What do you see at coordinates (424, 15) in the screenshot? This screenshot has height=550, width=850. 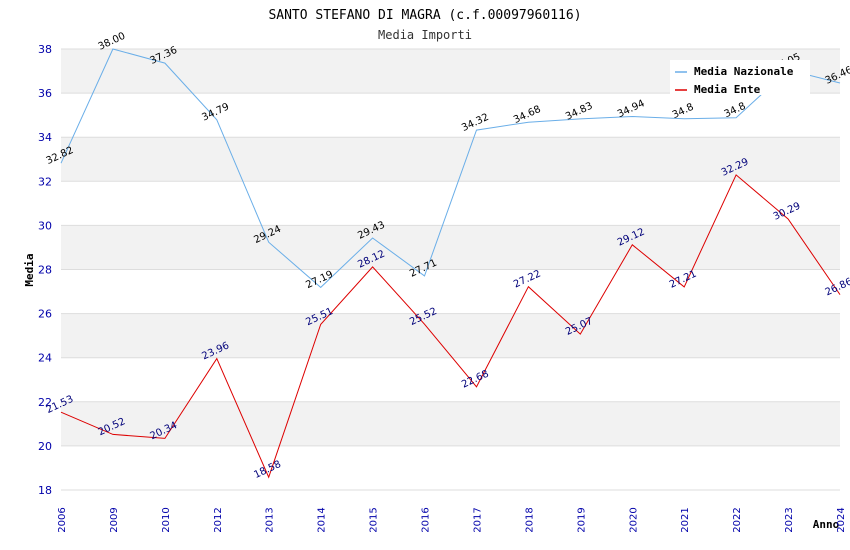 I see `chart-title: SANTO STEFANO DI MAGRA (c.f.00097960116)` at bounding box center [424, 15].